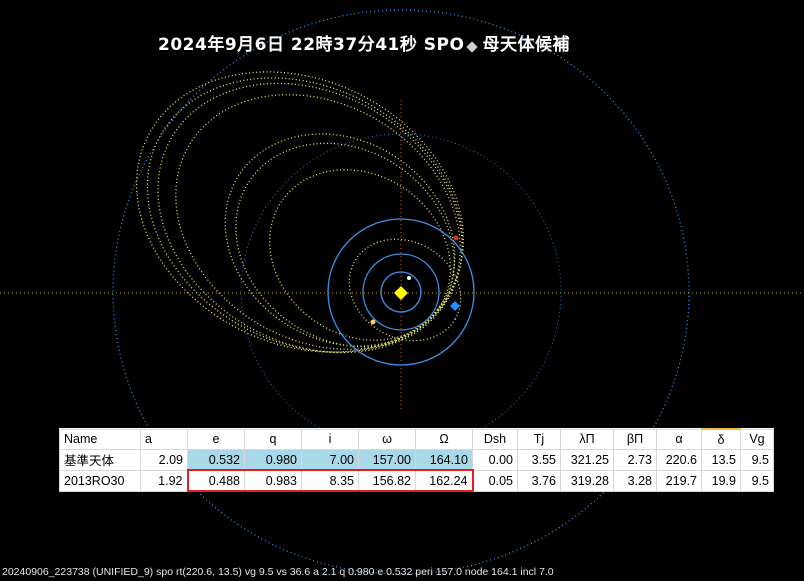 The height and width of the screenshot is (581, 804). Describe the element at coordinates (100, 460) in the screenshot. I see `cell-name: 基準天体` at that location.